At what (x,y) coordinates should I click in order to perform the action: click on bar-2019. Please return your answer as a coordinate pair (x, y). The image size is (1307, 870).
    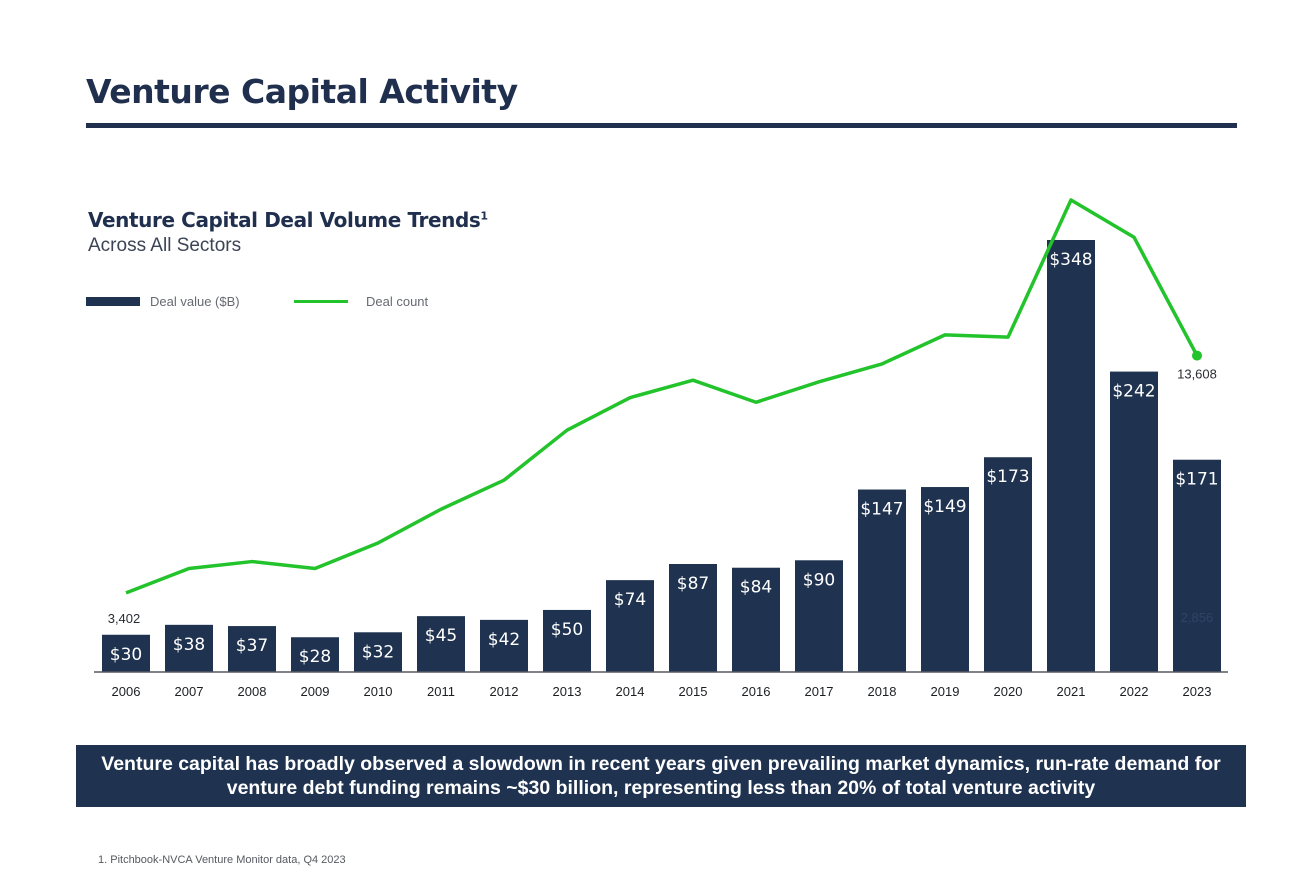
    Looking at the image, I should click on (945, 579).